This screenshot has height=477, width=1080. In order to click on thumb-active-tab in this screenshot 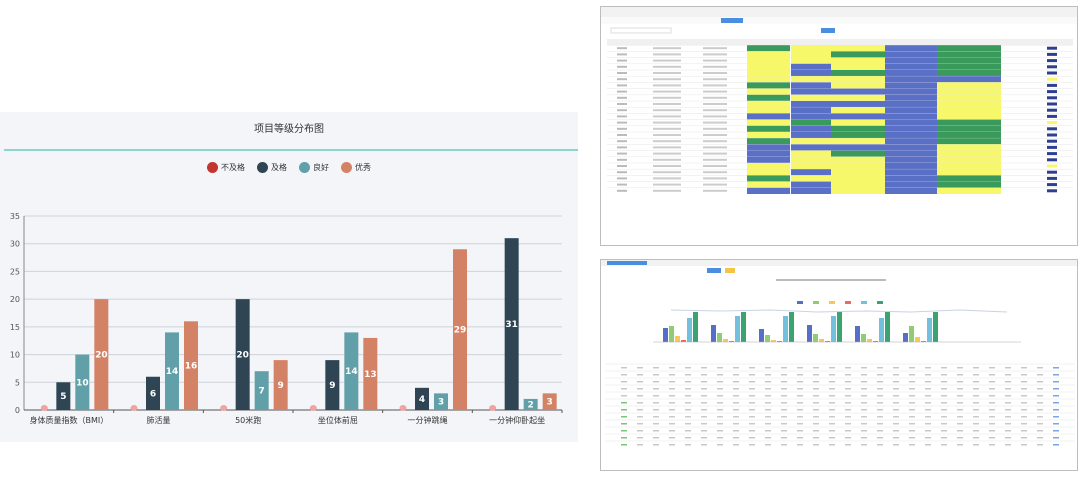, I will do `click(732, 20)`.